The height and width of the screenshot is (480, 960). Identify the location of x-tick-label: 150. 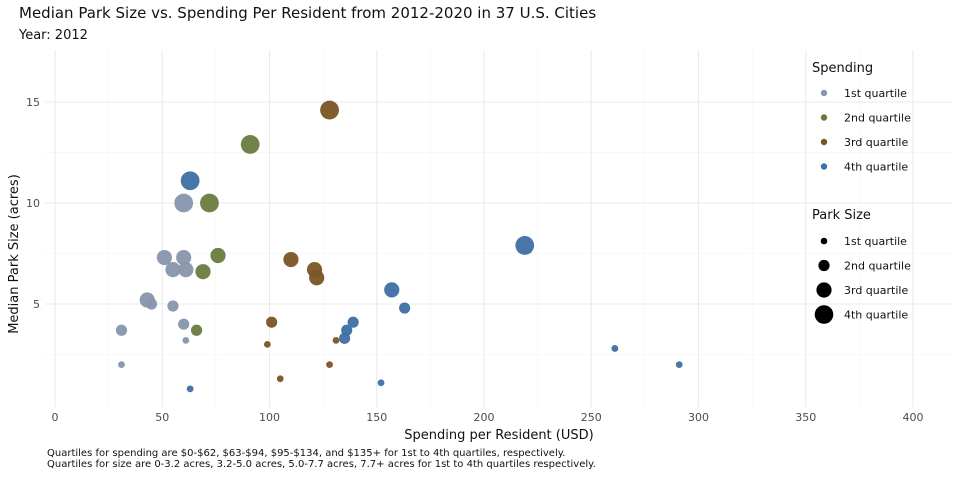
(376, 417).